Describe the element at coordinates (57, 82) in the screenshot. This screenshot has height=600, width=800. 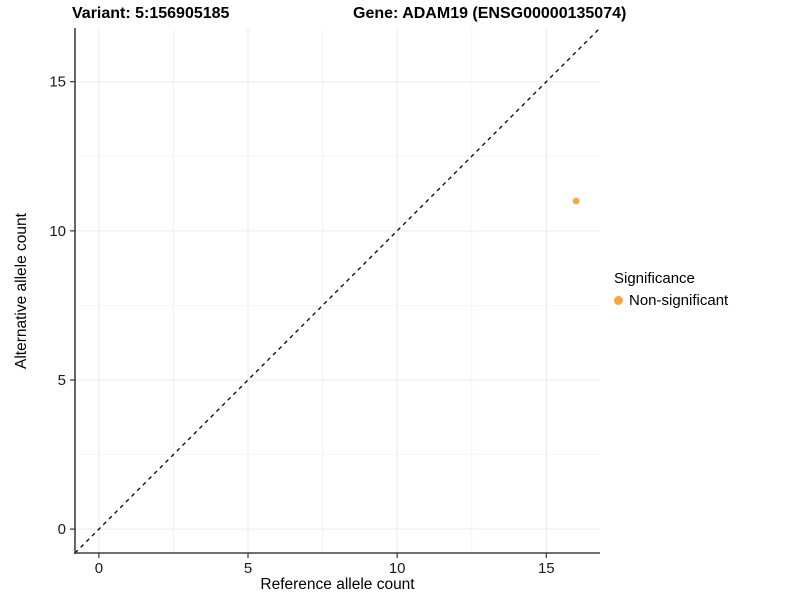
I see `y-tick-label: 15` at that location.